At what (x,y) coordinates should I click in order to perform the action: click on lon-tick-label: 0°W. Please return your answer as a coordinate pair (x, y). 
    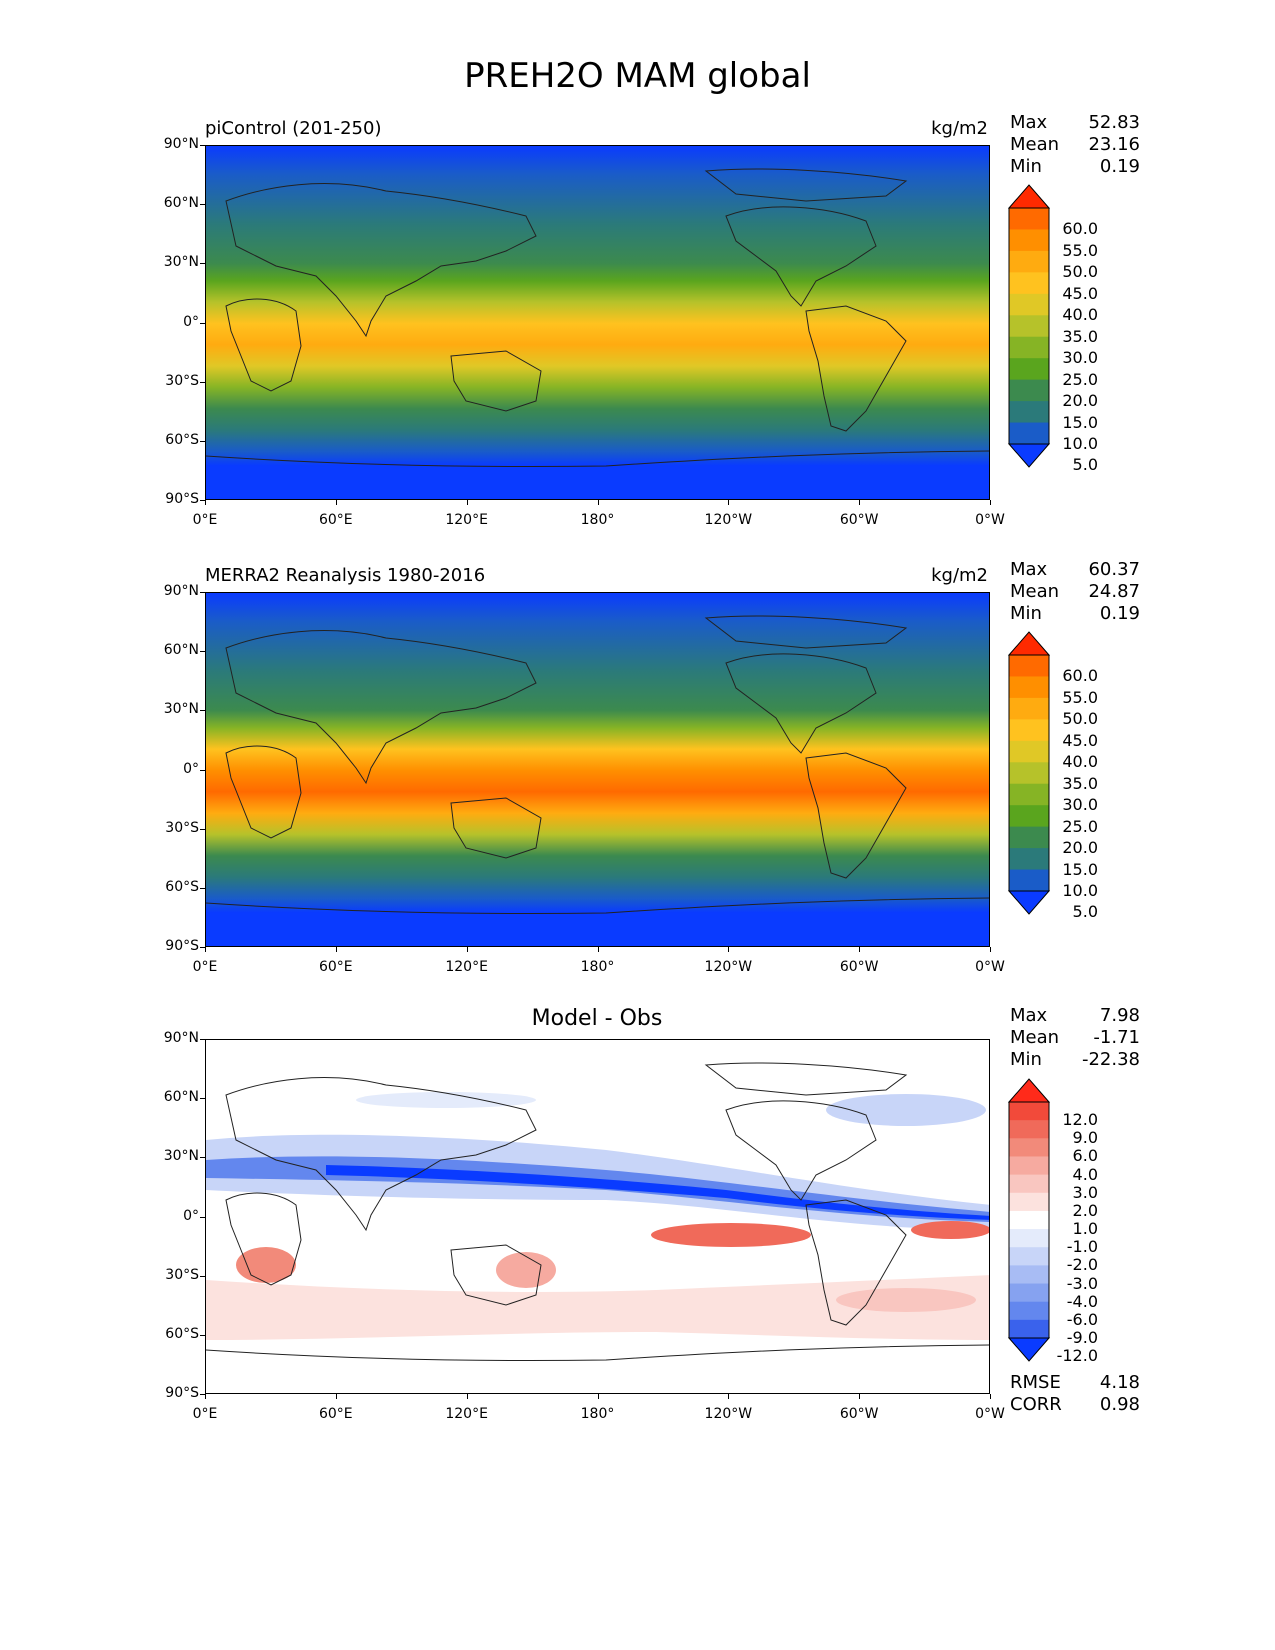
    Looking at the image, I should click on (990, 520).